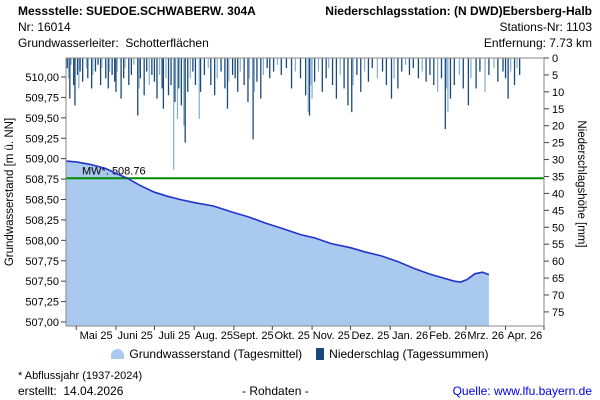  What do you see at coordinates (558, 313) in the screenshot?
I see `svg-text: 75` at bounding box center [558, 313].